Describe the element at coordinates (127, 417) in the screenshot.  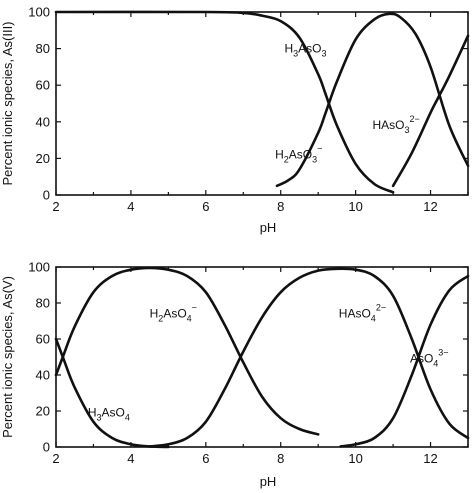
I see `series-label-h3aso4-part: 4` at that location.